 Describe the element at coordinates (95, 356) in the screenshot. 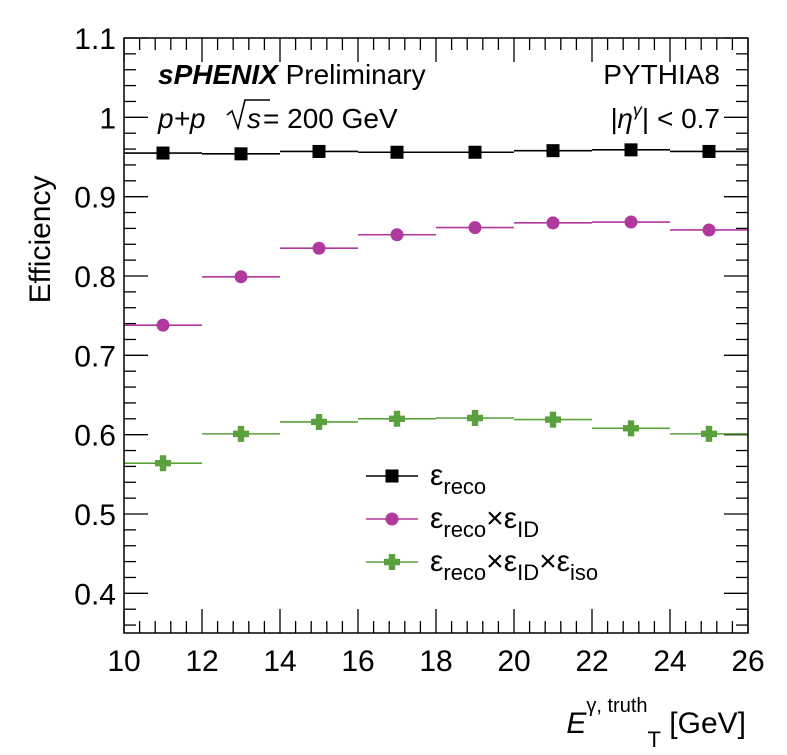

I see `y-tick-label: 0.7` at that location.